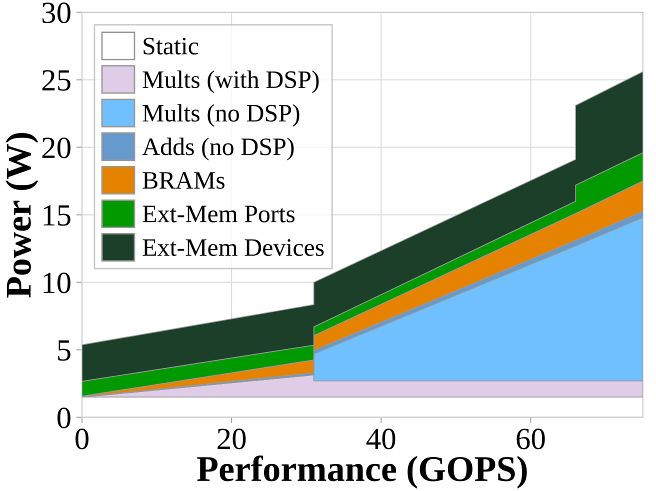 The height and width of the screenshot is (491, 656). Describe the element at coordinates (233, 247) in the screenshot. I see `legend-label: Ext-Mem Devices` at that location.